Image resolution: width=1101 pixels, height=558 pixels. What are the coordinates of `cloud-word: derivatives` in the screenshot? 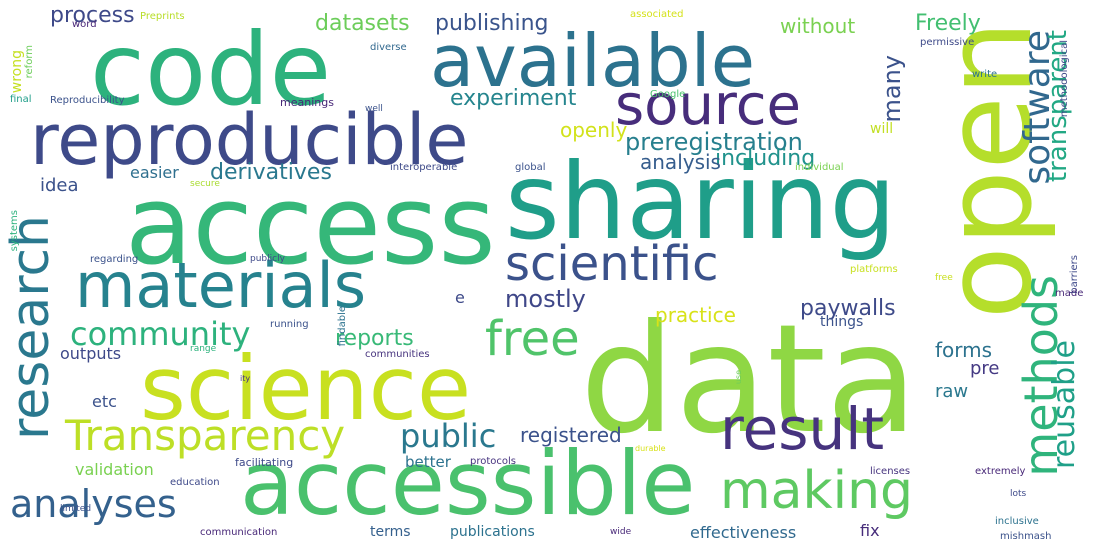 It's located at (271, 172).